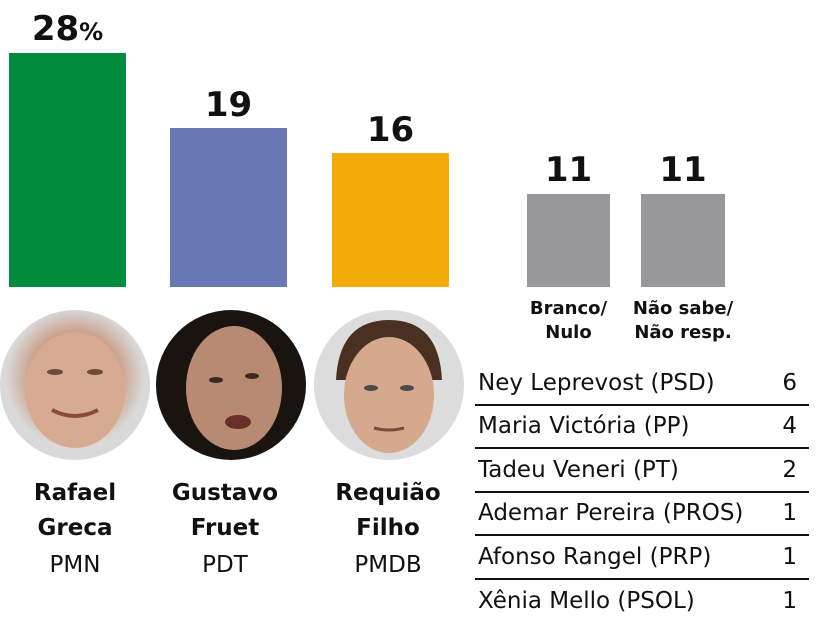 Image resolution: width=822 pixels, height=627 pixels. I want to click on row-value: 6, so click(789, 382).